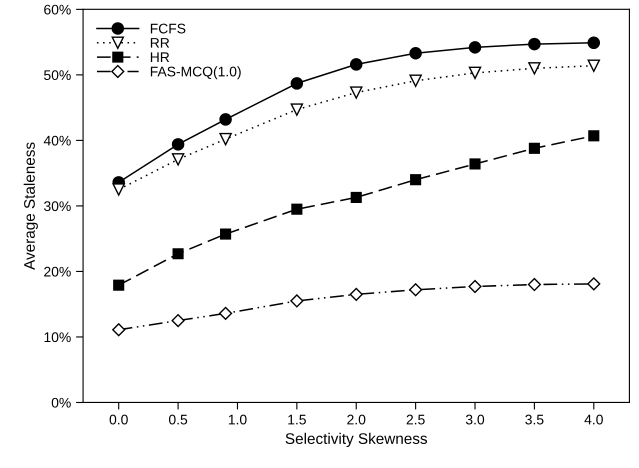  I want to click on y-tick-label: 20%, so click(57, 271).